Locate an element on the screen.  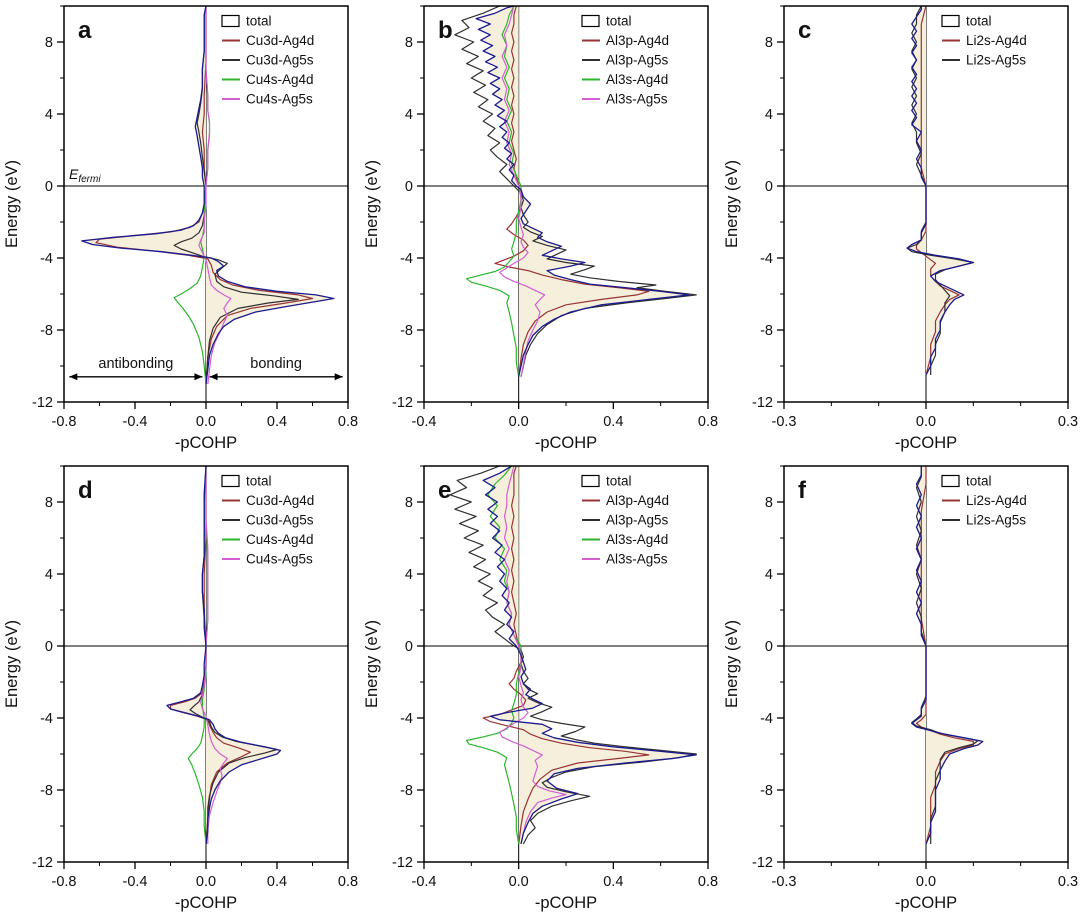
legend-label: Cu3d-Ag5s is located at coordinates (280, 60).